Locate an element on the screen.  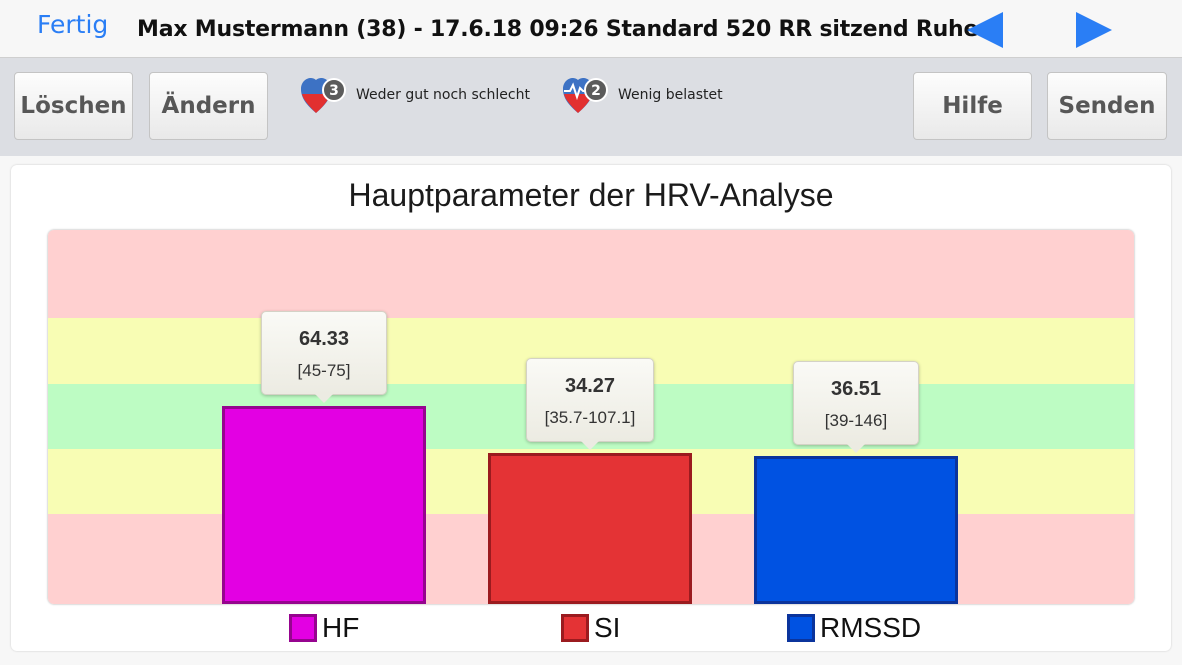
data-label: 64.33 is located at coordinates (324, 339).